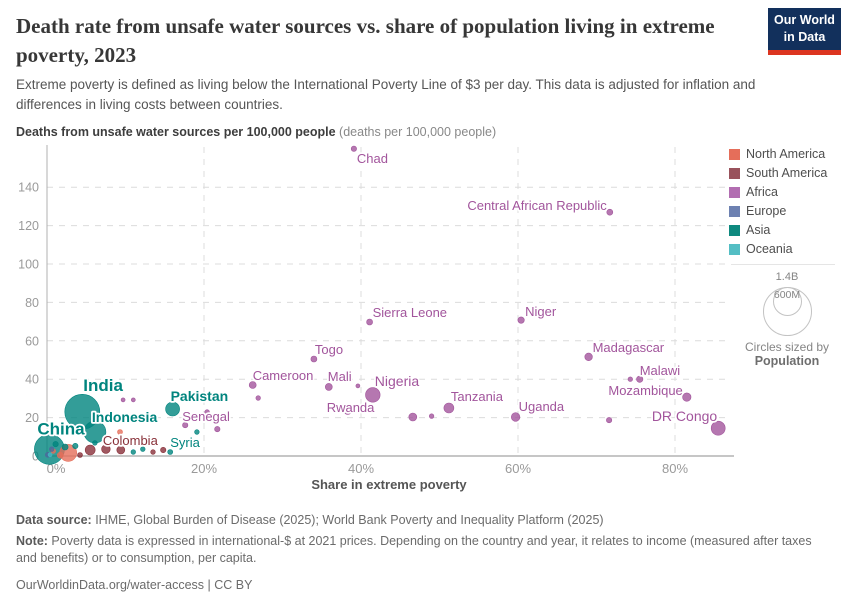  What do you see at coordinates (640, 379) in the screenshot?
I see `data-point-malawi` at bounding box center [640, 379].